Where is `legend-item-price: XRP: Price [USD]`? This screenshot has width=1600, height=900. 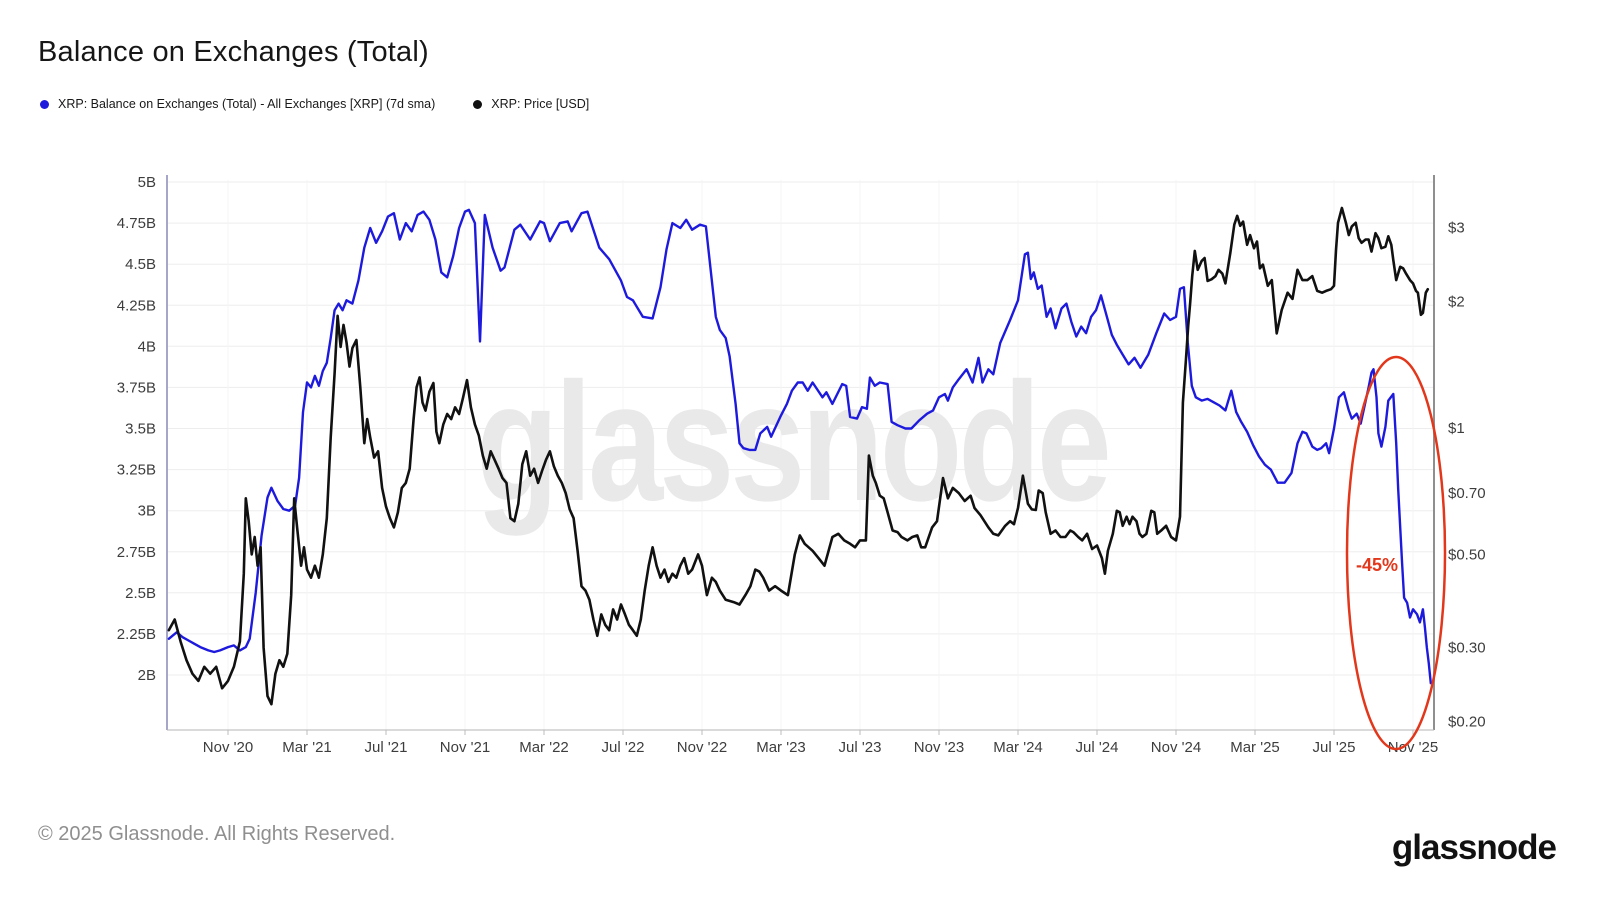 legend-item-price: XRP: Price [USD] is located at coordinates (531, 104).